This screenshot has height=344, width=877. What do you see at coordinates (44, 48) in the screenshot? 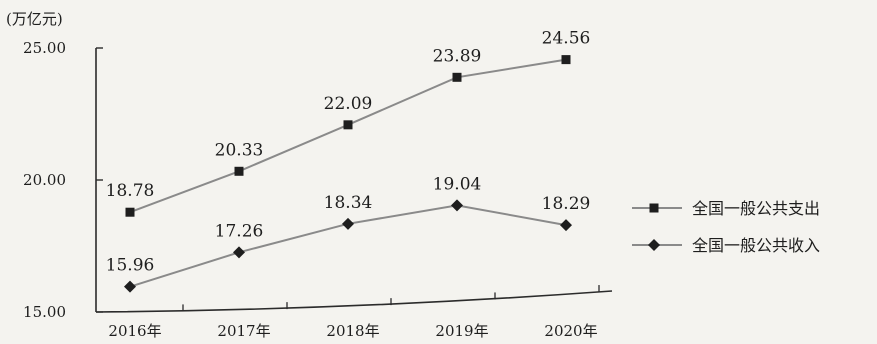
I see `y-tick-label: 25.00` at bounding box center [44, 48].